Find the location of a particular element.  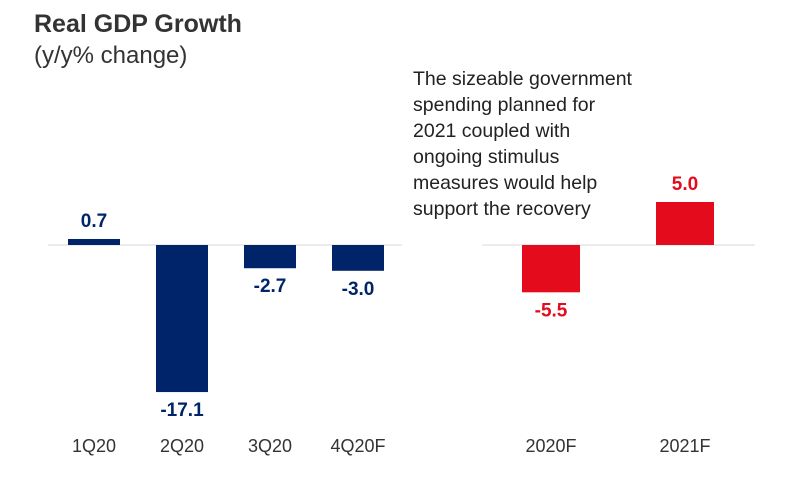

annotation-line: The sizeable government is located at coordinates (522, 79).